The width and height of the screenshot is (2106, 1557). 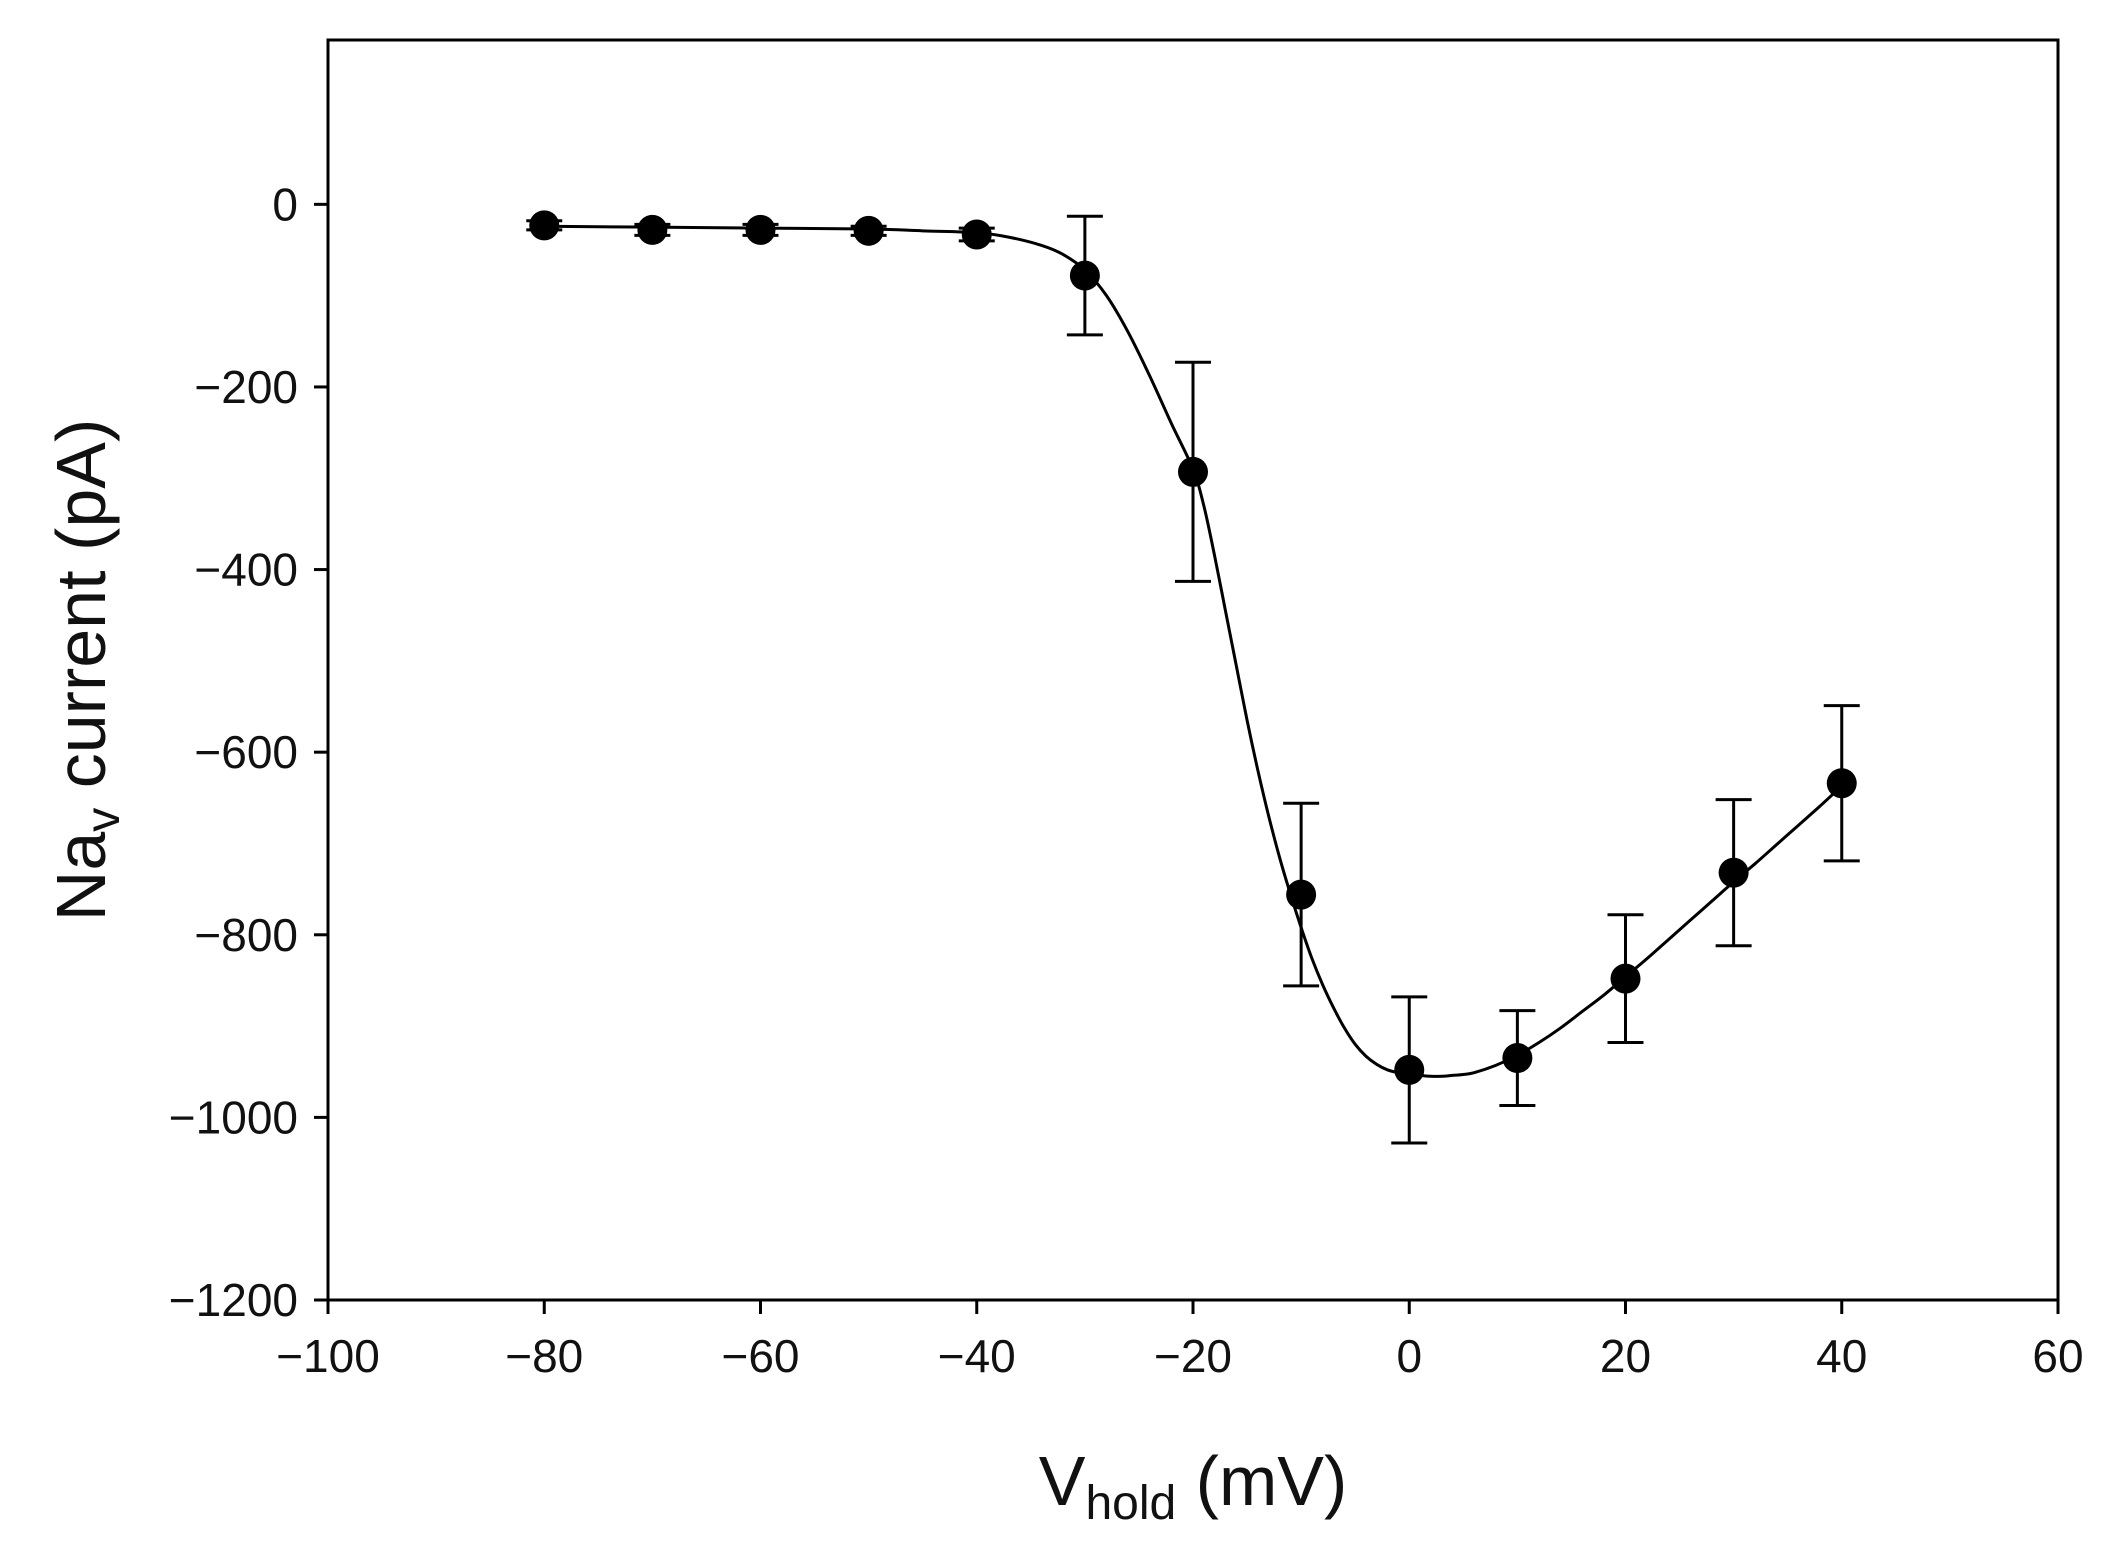 What do you see at coordinates (86, 670) in the screenshot?
I see `y-axis-title: Nav current (pA)` at bounding box center [86, 670].